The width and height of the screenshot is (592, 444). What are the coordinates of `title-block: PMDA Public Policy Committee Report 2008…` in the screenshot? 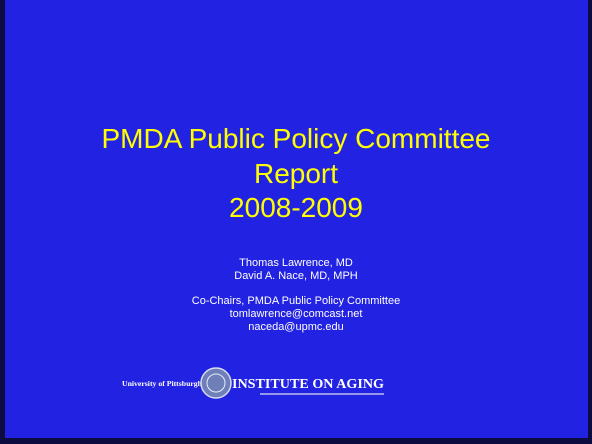 It's located at (295, 173).